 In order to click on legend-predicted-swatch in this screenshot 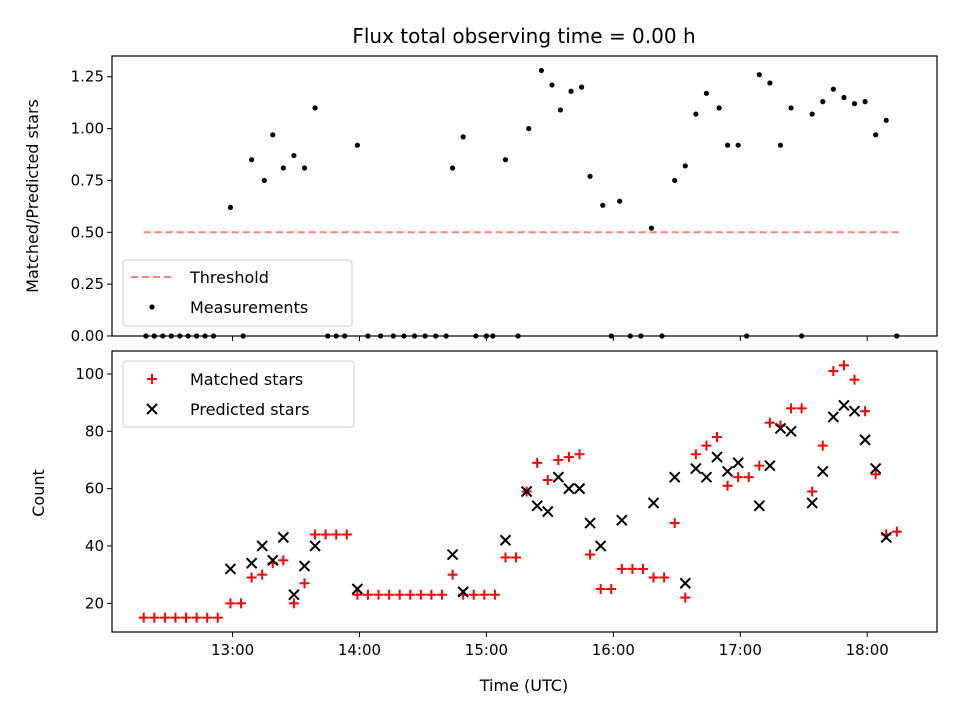, I will do `click(152, 409)`.